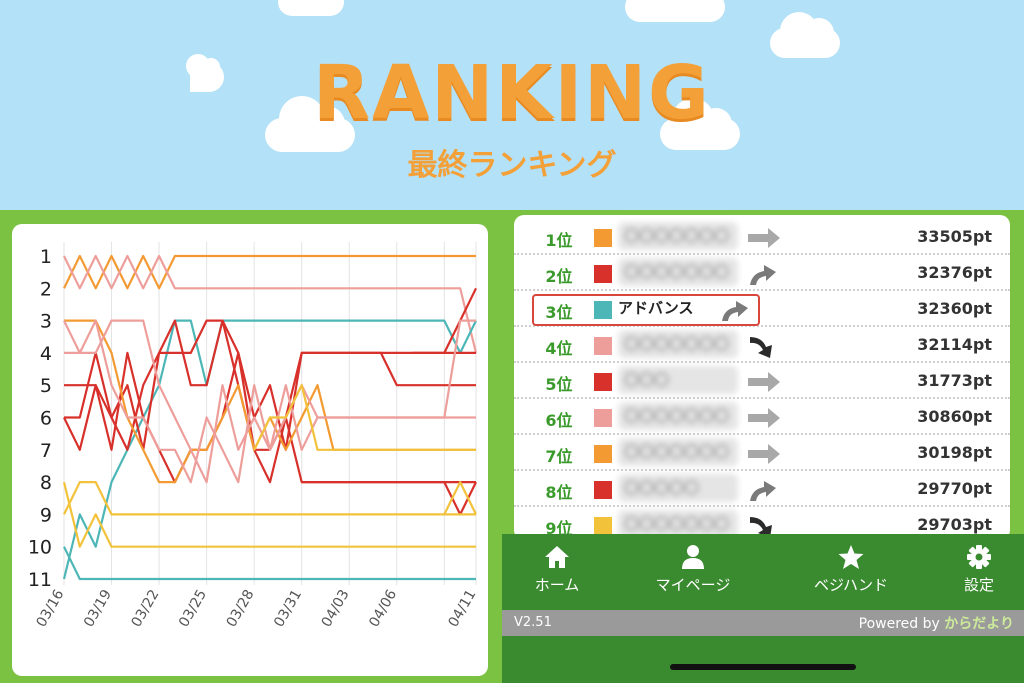  What do you see at coordinates (974, 569) in the screenshot?
I see `nav-settings: 設定` at bounding box center [974, 569].